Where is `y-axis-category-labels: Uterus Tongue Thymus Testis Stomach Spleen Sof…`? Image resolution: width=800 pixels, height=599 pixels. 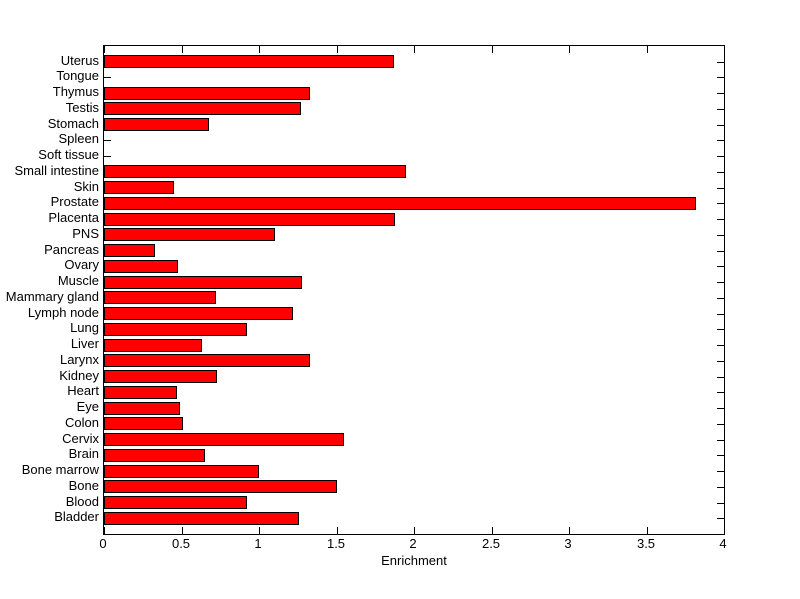 y-axis-category-labels: Uterus Tongue Thymus Testis Stomach Spleen Sof… is located at coordinates (49, 290).